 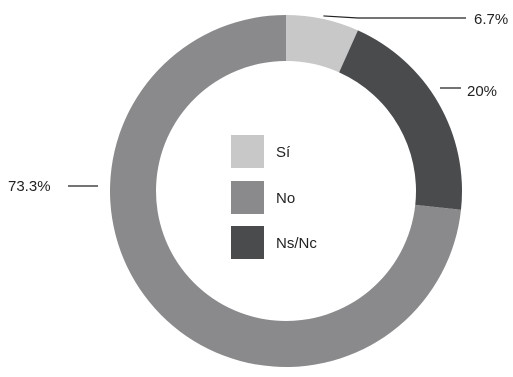 I want to click on value-label-si: 6.7%, so click(x=491, y=19).